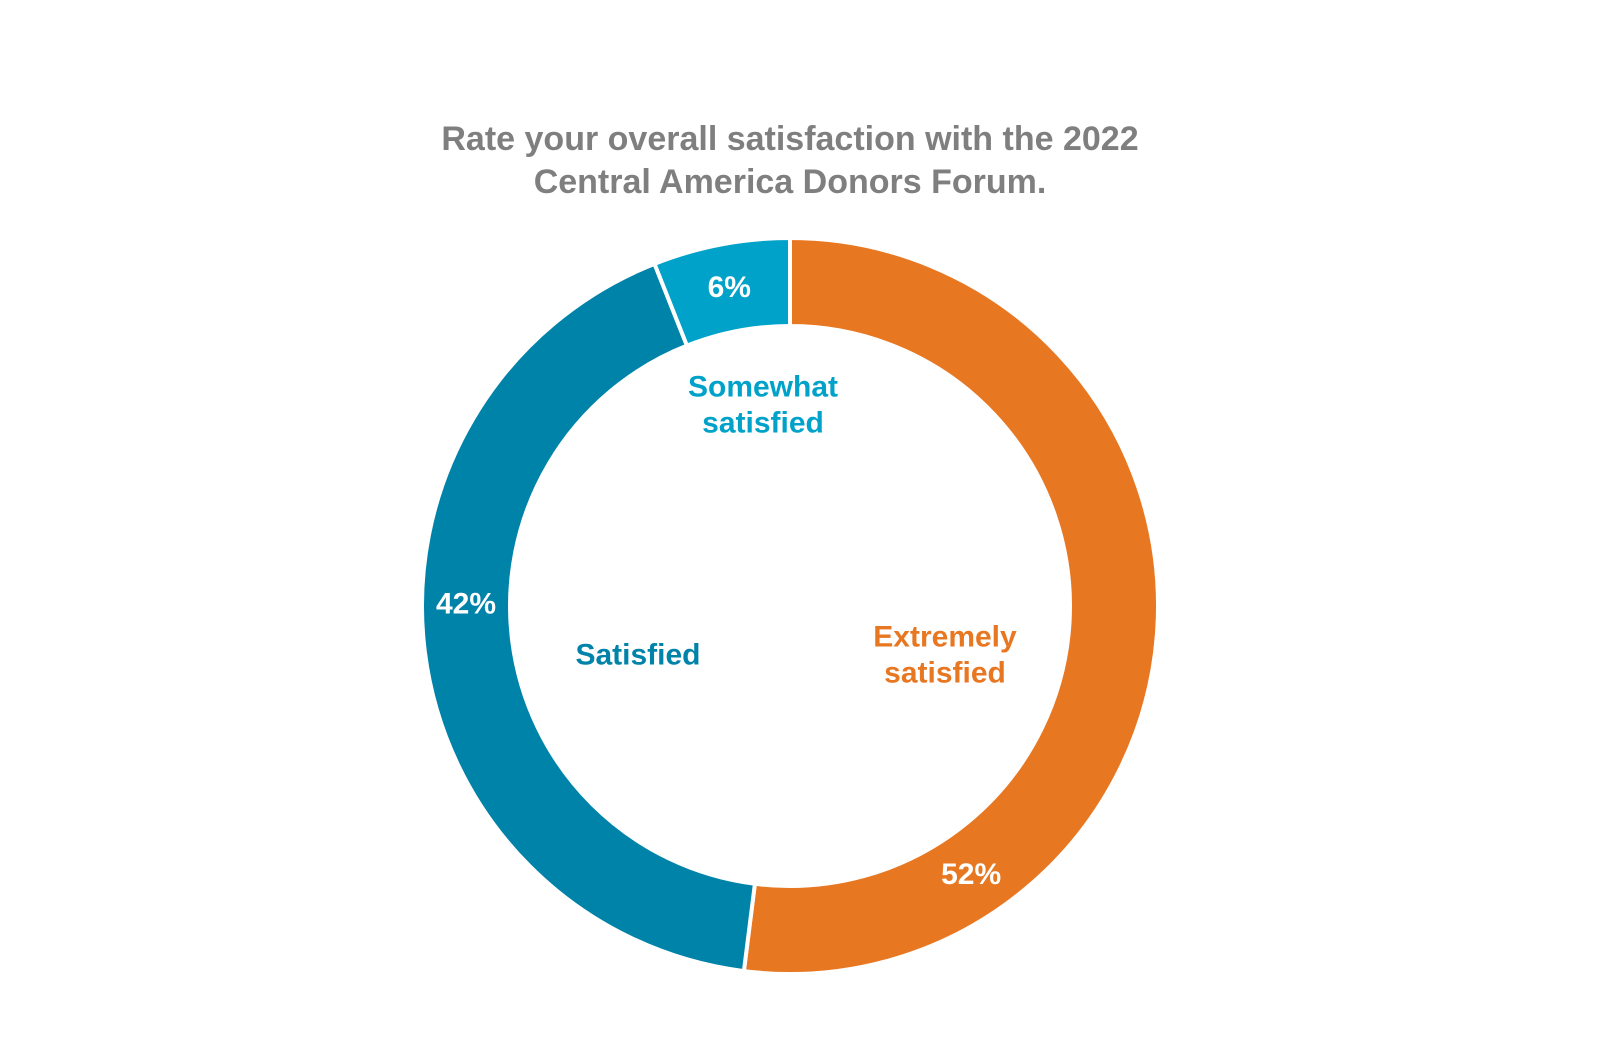  What do you see at coordinates (790, 182) in the screenshot?
I see `chart-title-line-2: Central America Donors Forum.` at bounding box center [790, 182].